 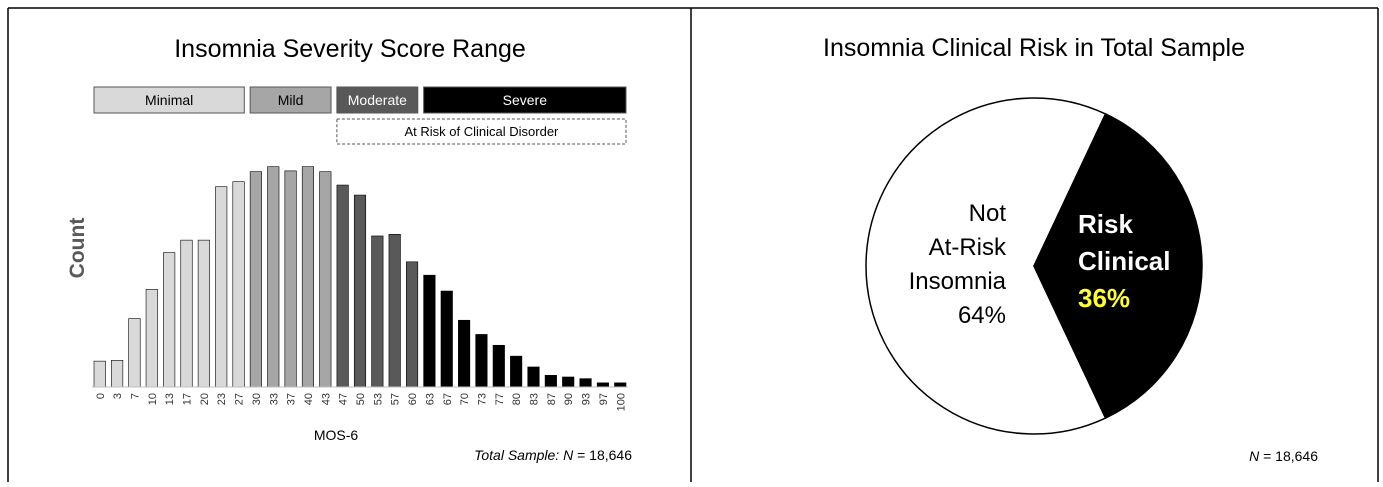 I want to click on x-tick-0: 0, so click(x=101, y=396).